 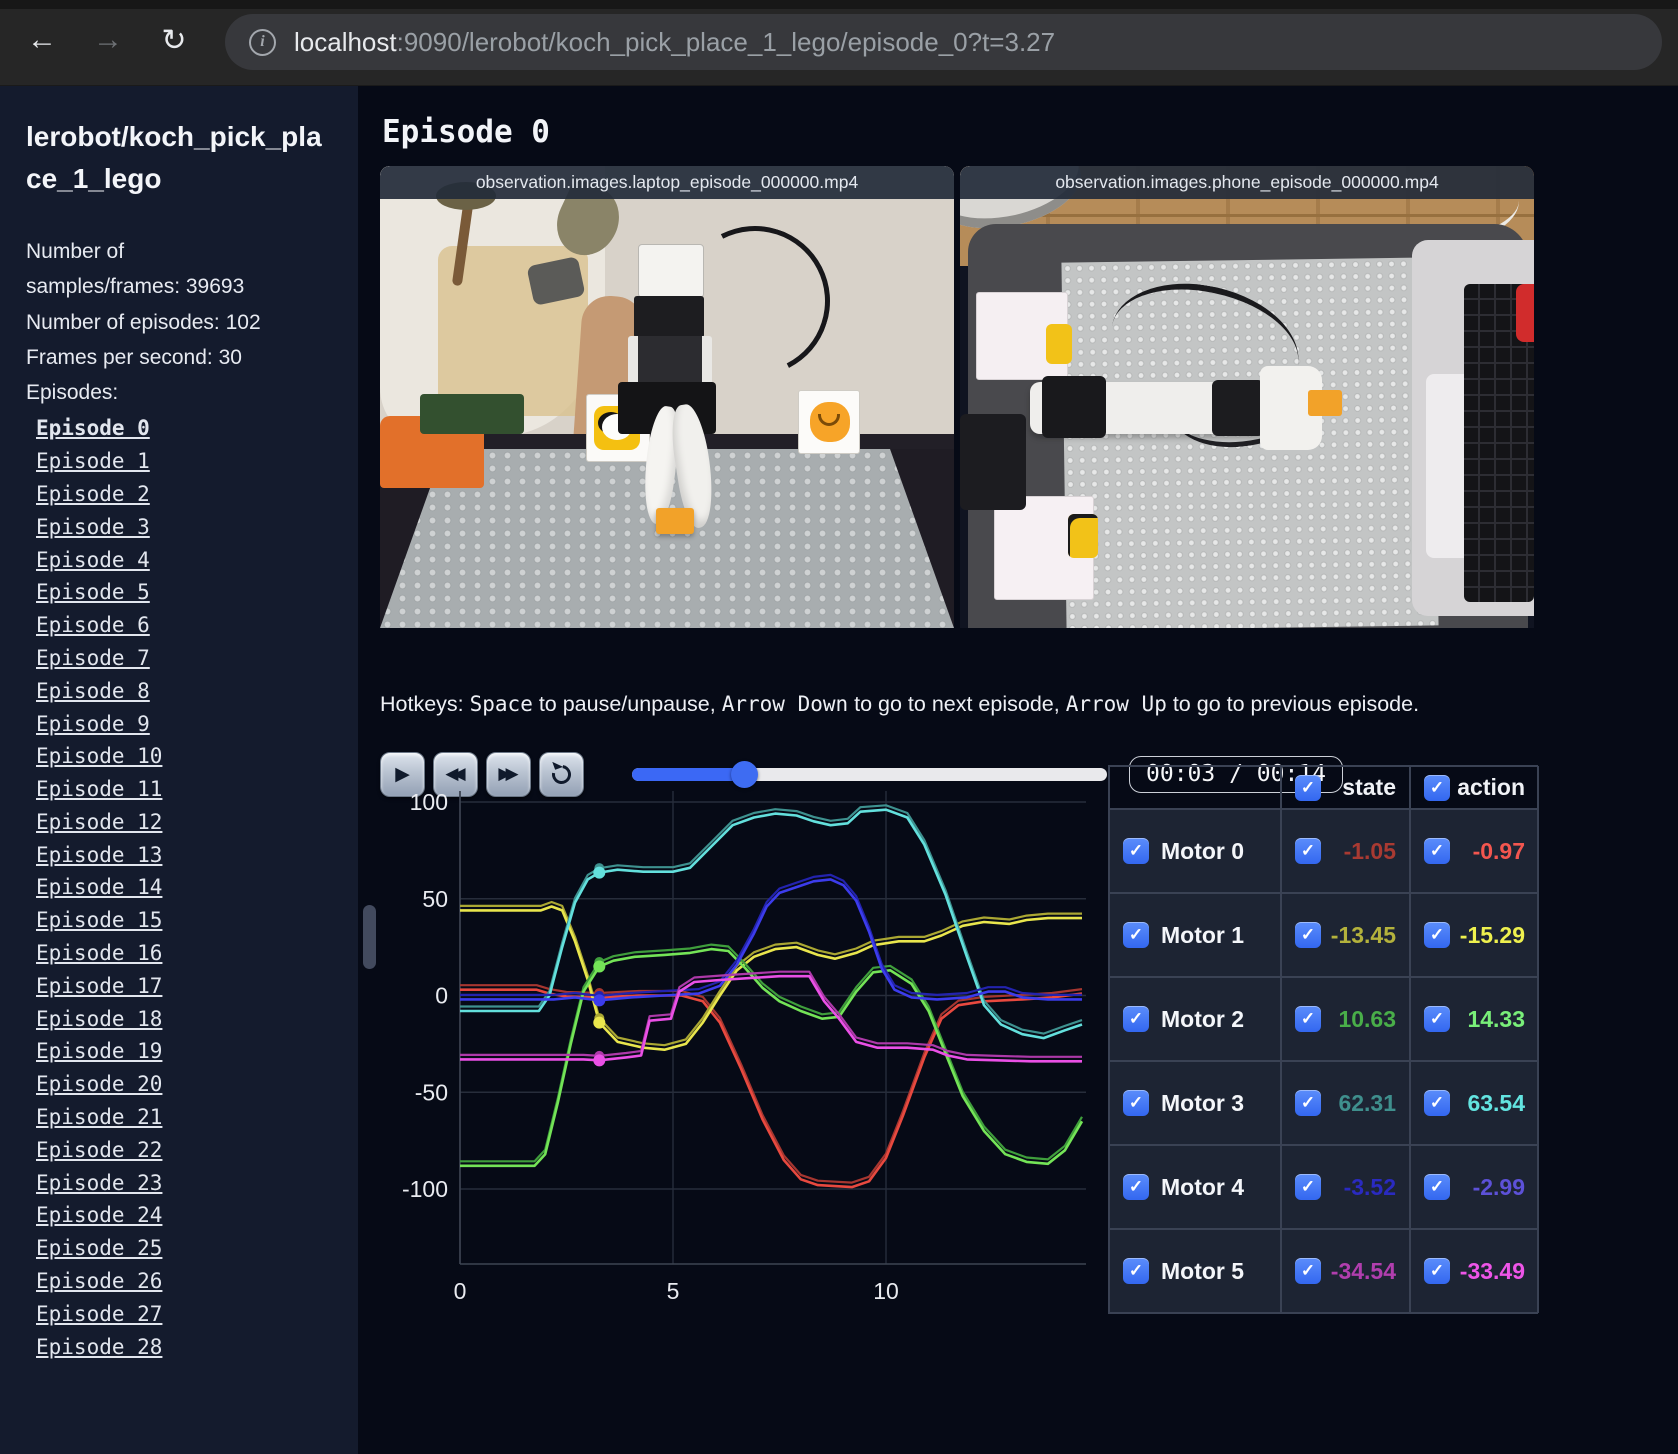 I want to click on sidebar-item-episode-3: Episode 3, so click(x=93, y=526).